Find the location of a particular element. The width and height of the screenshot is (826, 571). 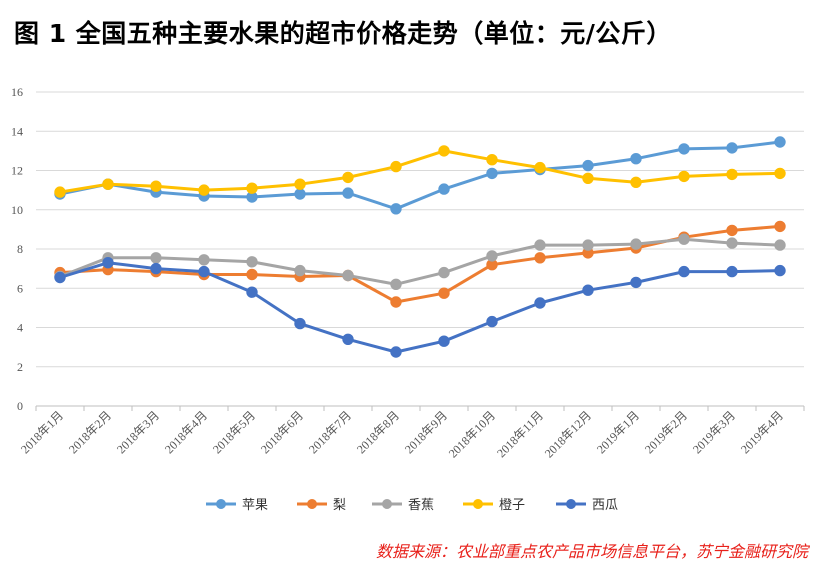

legend-item: 西瓜 is located at coordinates (587, 505).